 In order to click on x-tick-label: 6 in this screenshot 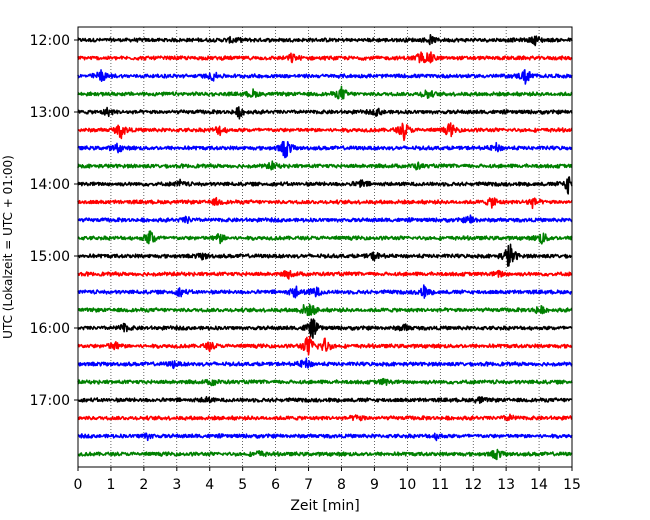, I will do `click(275, 485)`.